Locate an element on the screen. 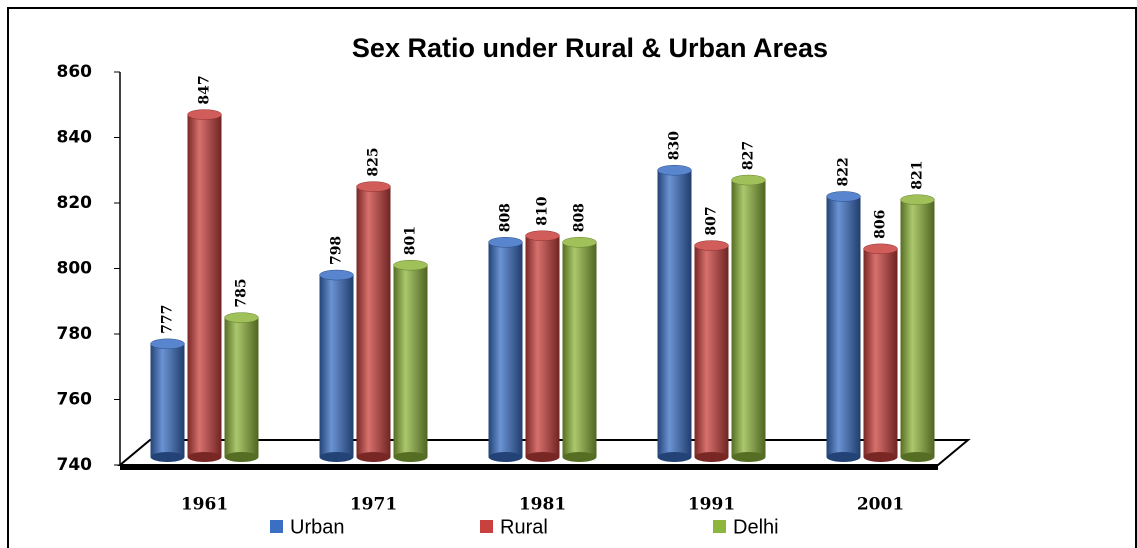  x-tick-label: 1981 is located at coordinates (542, 505).